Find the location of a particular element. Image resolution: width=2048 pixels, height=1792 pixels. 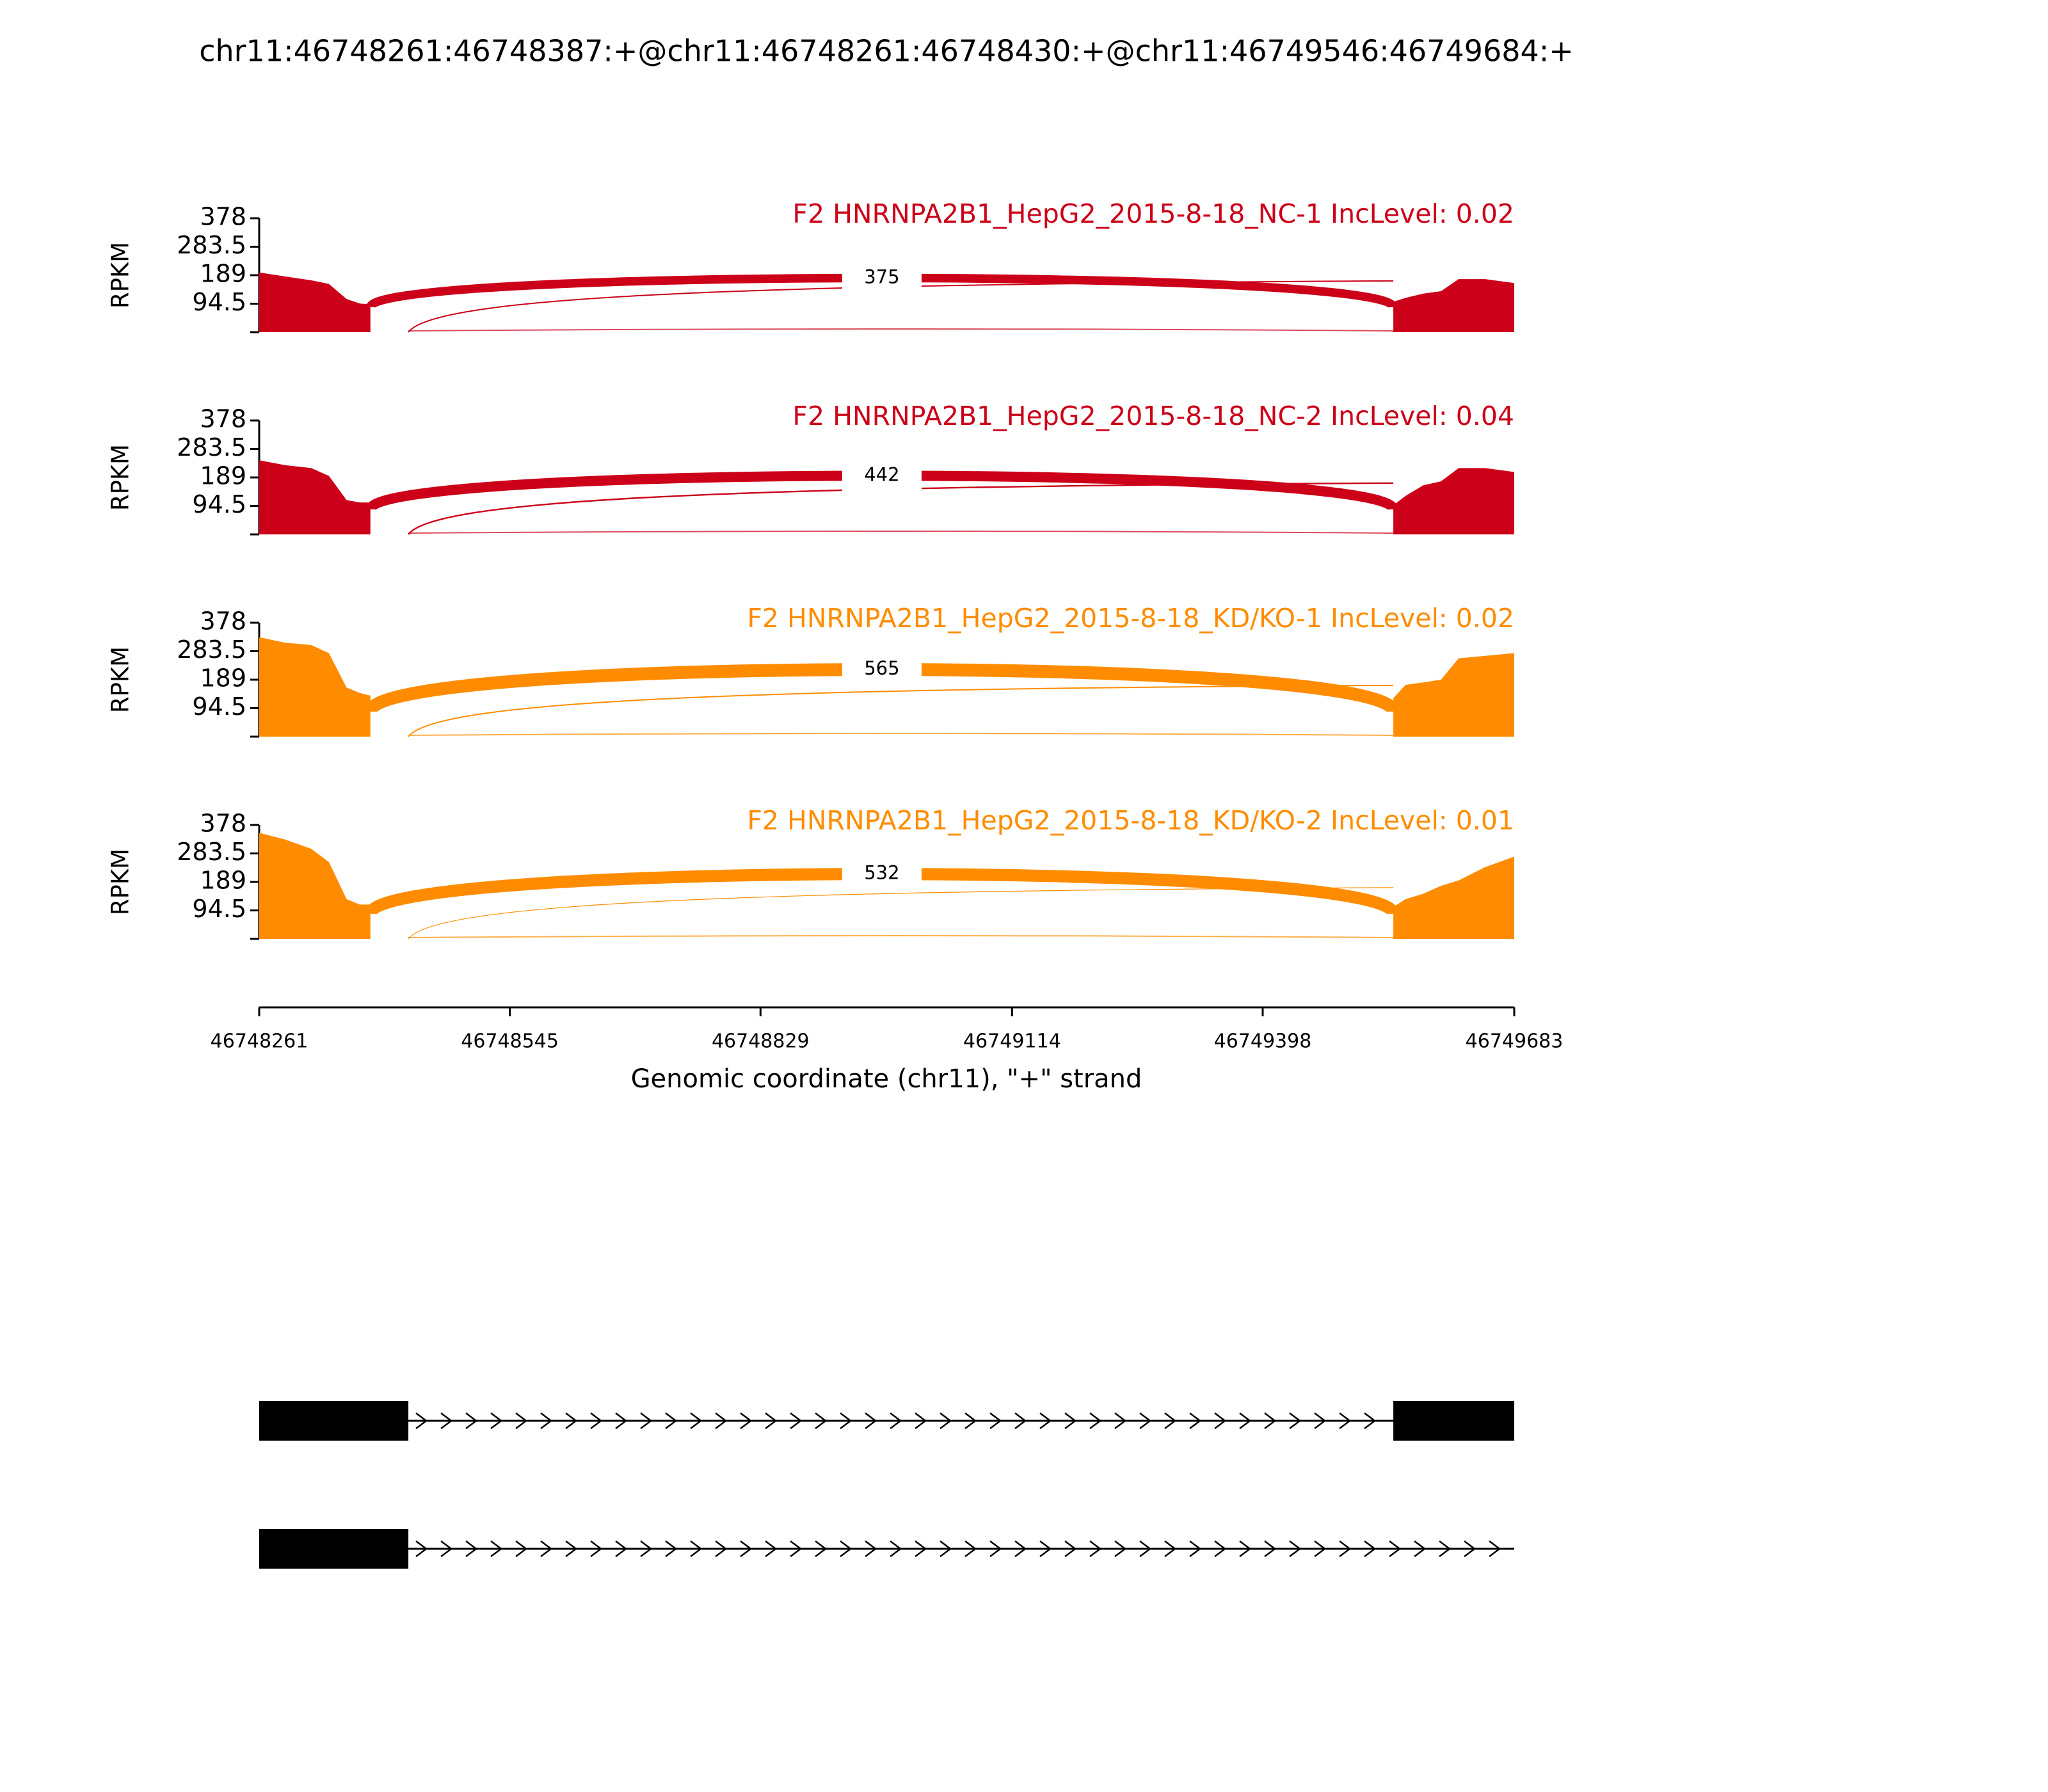

junction-label: 375 is located at coordinates (881, 276).